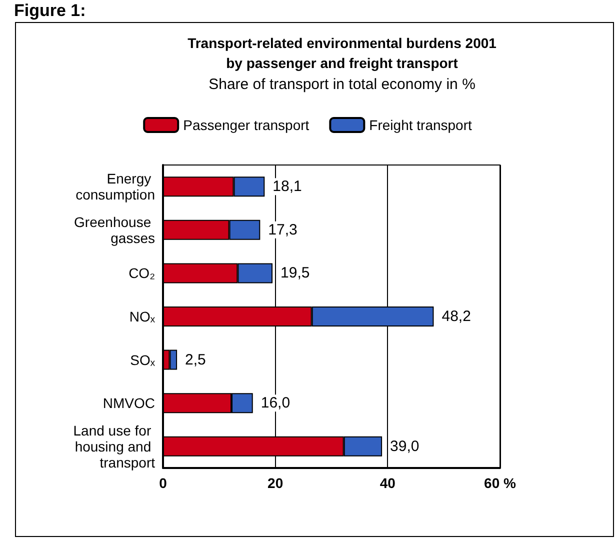 This screenshot has width=615, height=540. I want to click on x-tick-label: 0, so click(163, 483).